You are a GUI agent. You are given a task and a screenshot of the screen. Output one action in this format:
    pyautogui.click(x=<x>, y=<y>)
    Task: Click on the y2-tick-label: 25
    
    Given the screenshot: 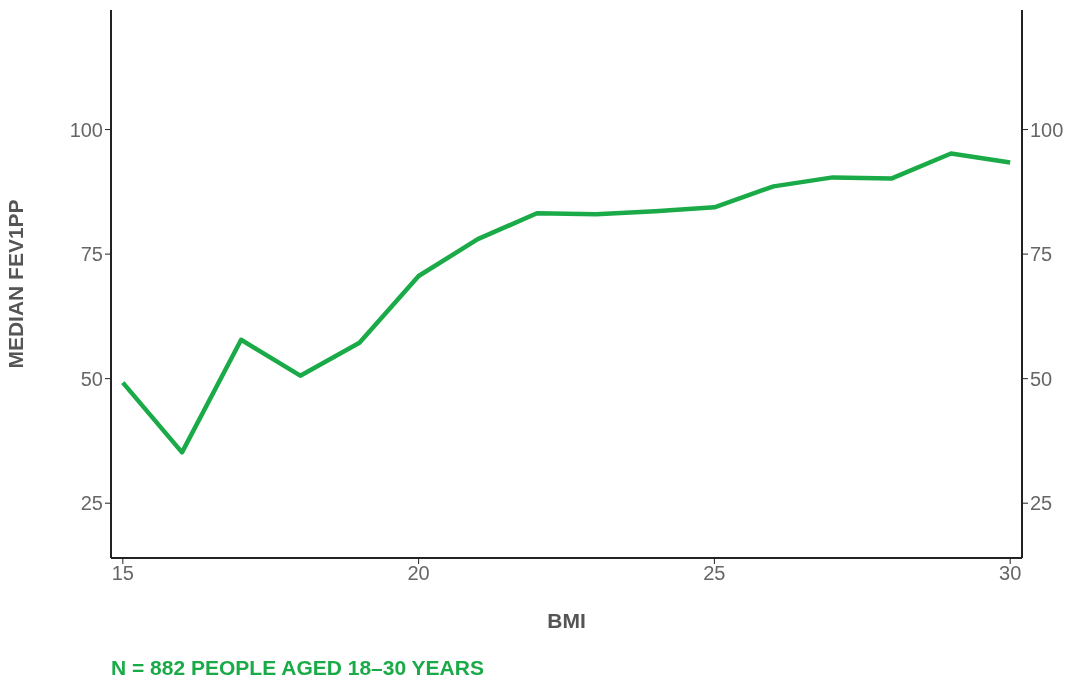 What is the action you would take?
    pyautogui.click(x=1041, y=503)
    